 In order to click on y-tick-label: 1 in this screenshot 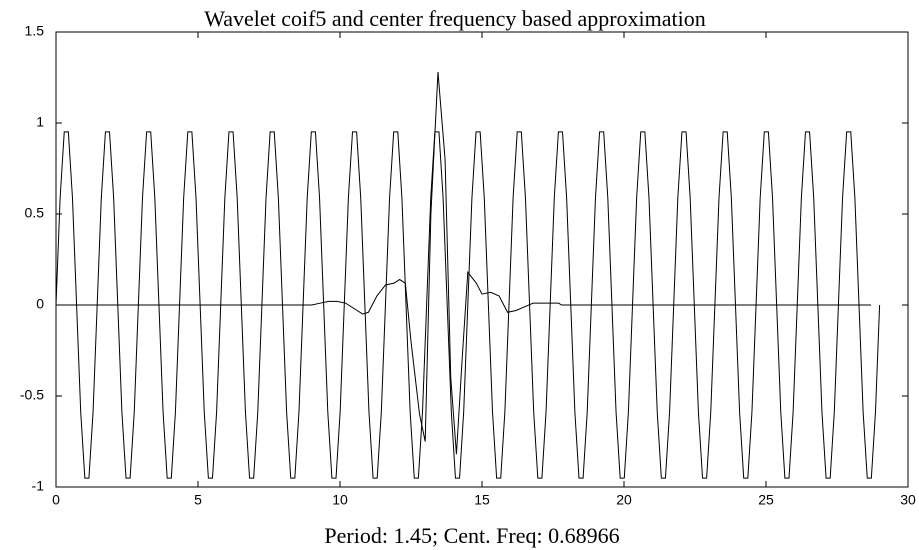, I will do `click(40, 122)`.